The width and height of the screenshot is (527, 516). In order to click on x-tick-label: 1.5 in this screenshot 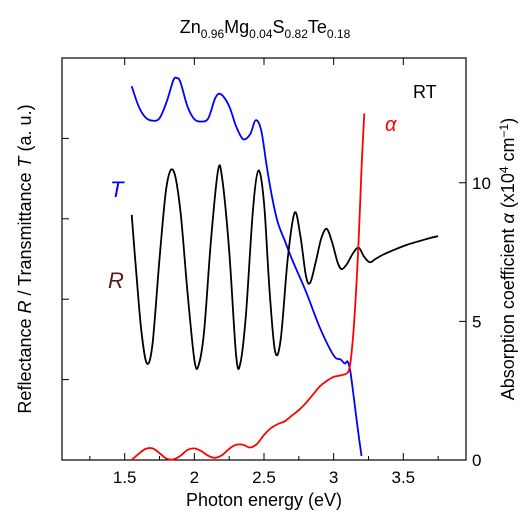, I will do `click(125, 477)`.